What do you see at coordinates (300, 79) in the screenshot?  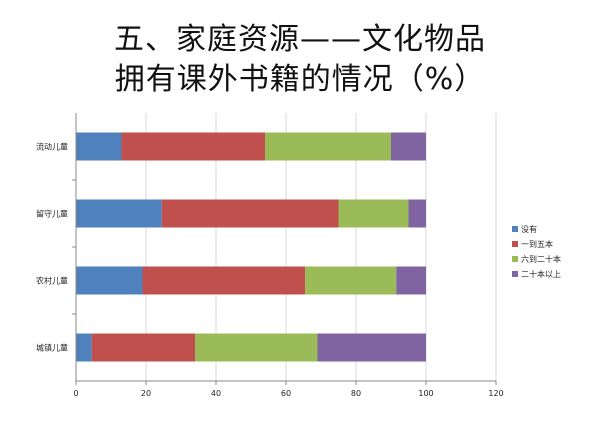 I see `chart-title-line-2: 拥有课外书籍的情况（%）` at bounding box center [300, 79].